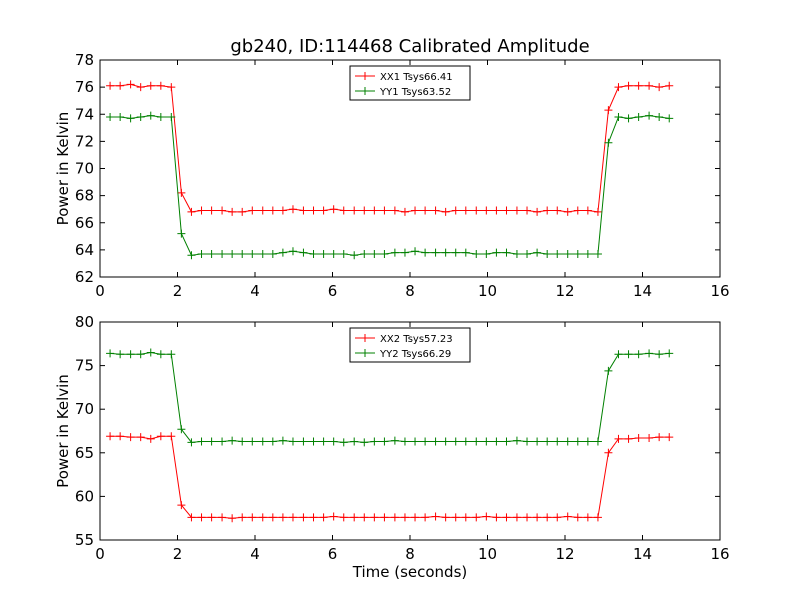 The image size is (800, 600). I want to click on y-tick-label: 75, so click(84, 366).